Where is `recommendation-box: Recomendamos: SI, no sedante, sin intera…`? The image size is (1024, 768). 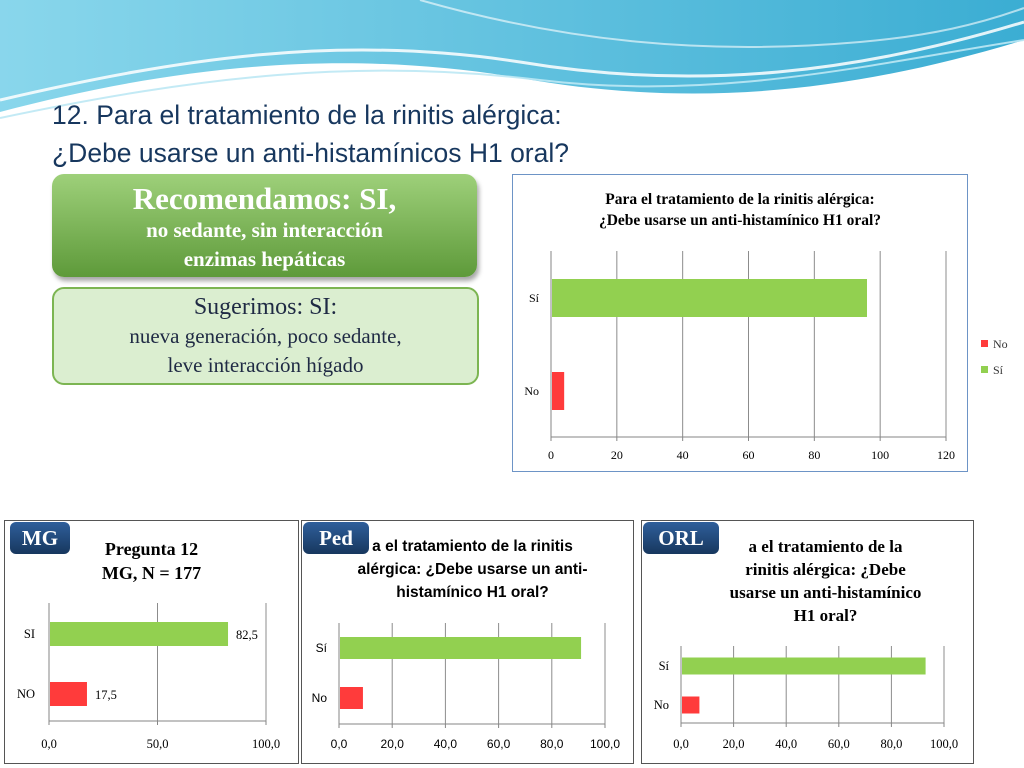
recommendation-box: Recomendamos: SI, no sedante, sin intera… is located at coordinates (264, 225).